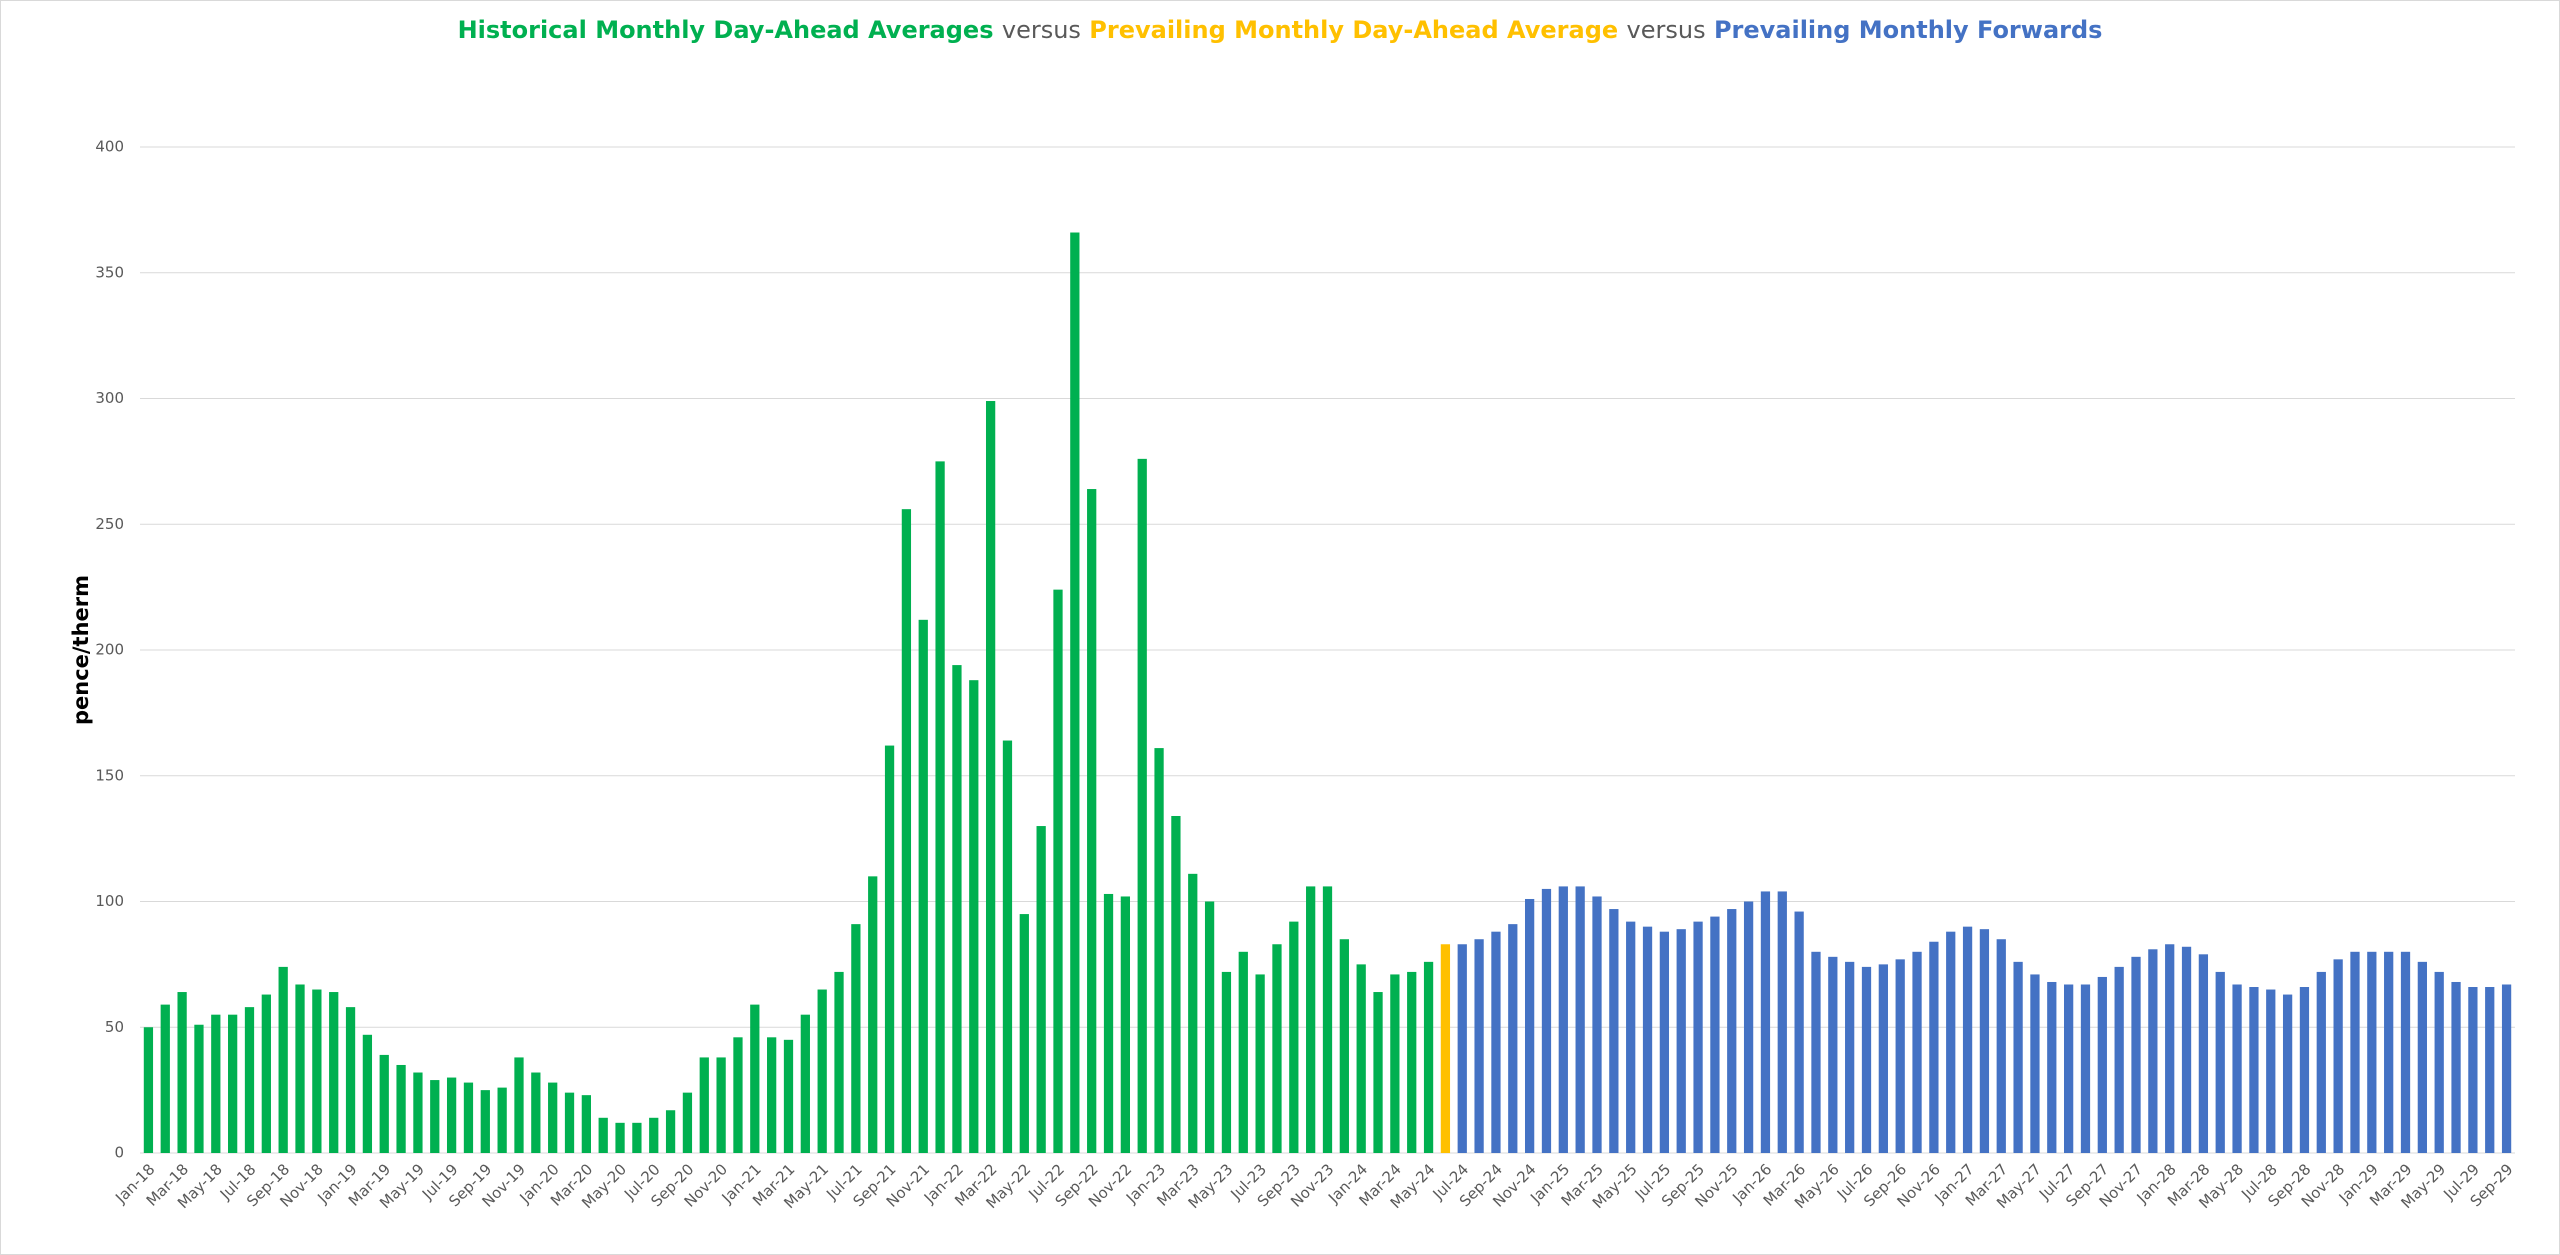 Image resolution: width=2560 pixels, height=1255 pixels. I want to click on title-part: Prevailing Monthly Forwards, so click(1908, 30).